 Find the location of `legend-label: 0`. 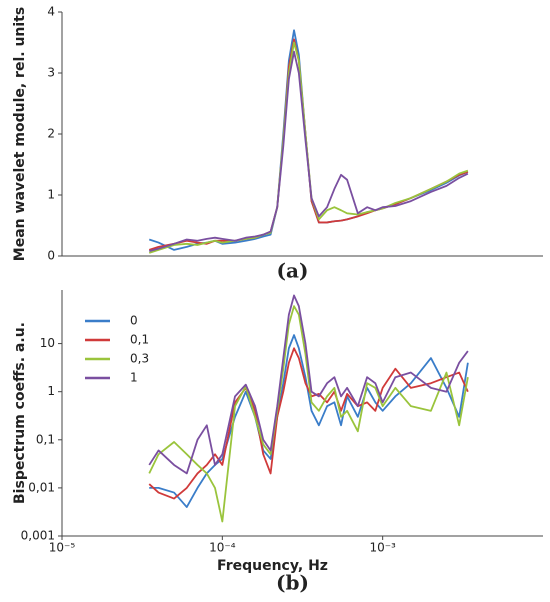

legend-label: 0 is located at coordinates (134, 321).